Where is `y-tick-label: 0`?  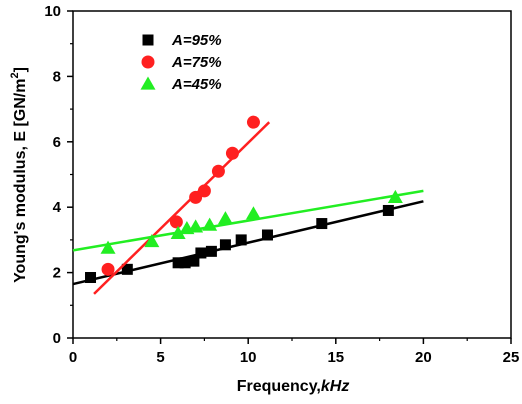 y-tick-label: 0 is located at coordinates (57, 338).